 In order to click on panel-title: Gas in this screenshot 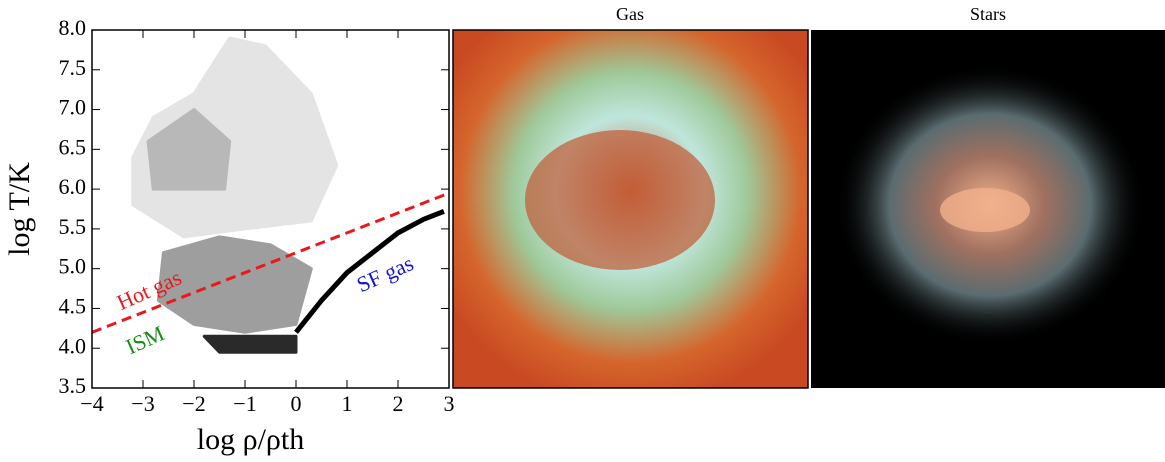, I will do `click(630, 14)`.